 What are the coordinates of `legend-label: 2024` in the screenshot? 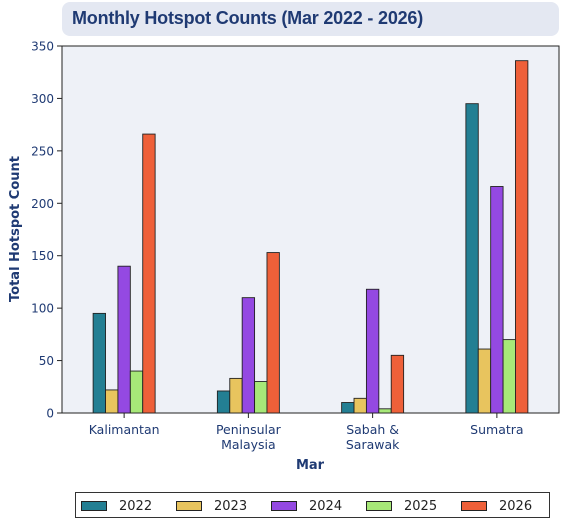 It's located at (326, 506).